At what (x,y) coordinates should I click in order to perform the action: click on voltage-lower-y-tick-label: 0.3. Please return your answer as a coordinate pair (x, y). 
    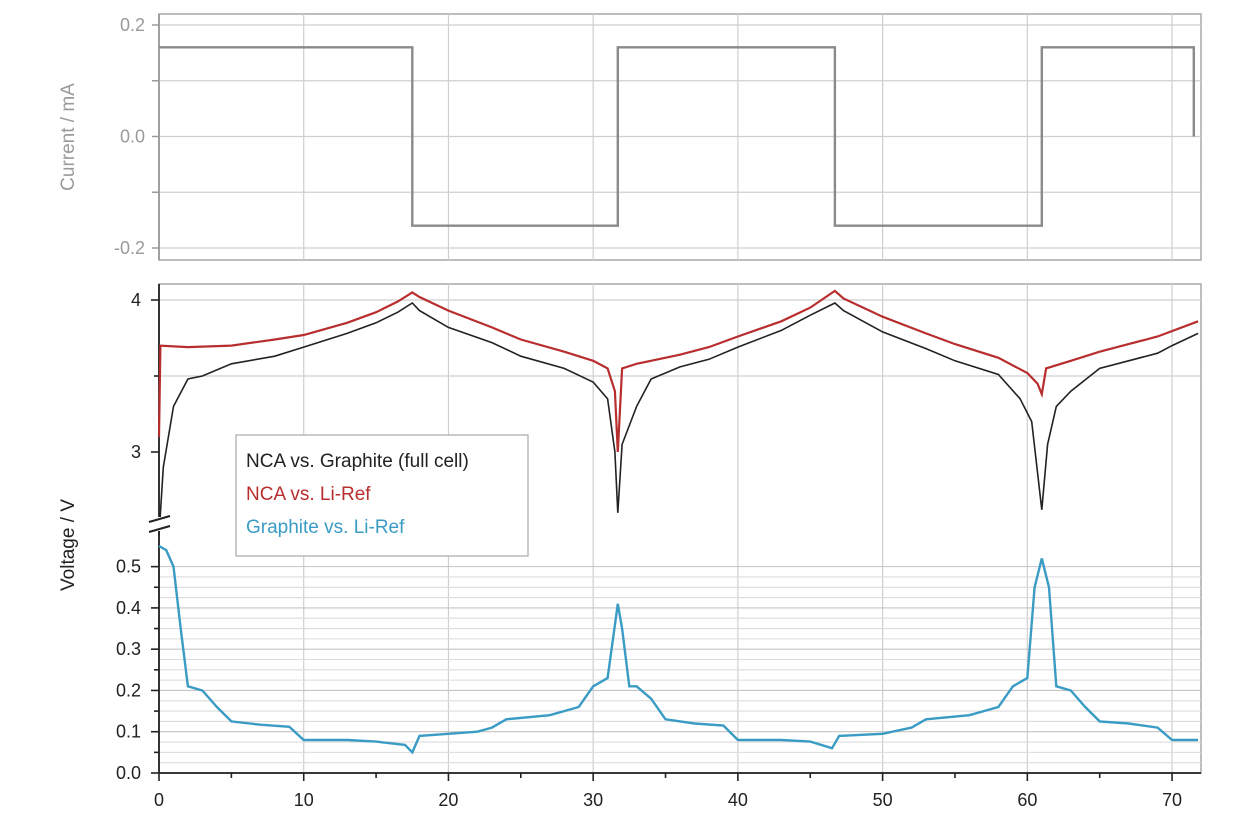
    Looking at the image, I should click on (128, 649).